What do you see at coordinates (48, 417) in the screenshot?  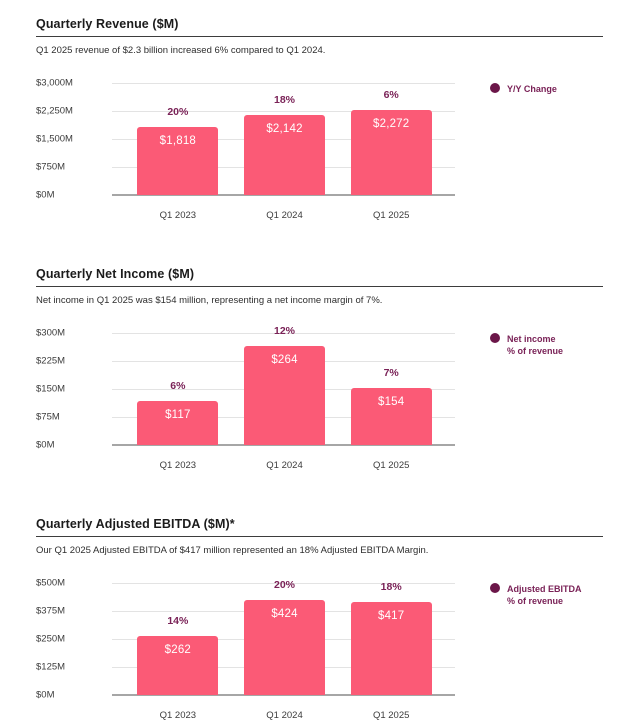 I see `y-axis-tick-label: $75M` at bounding box center [48, 417].